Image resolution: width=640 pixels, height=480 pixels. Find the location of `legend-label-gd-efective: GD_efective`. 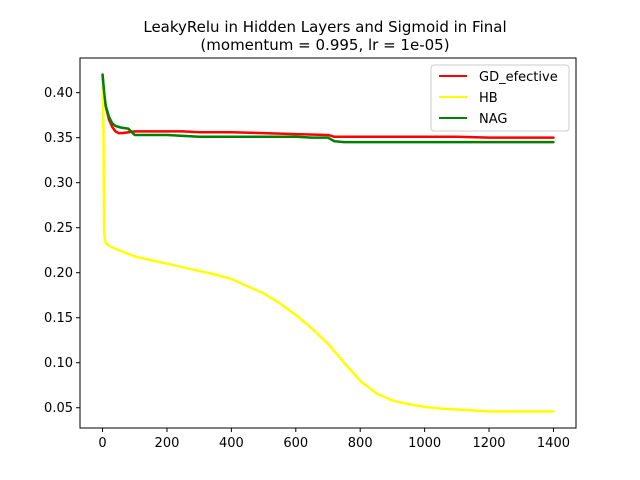

legend-label-gd-efective: GD_efective is located at coordinates (518, 77).